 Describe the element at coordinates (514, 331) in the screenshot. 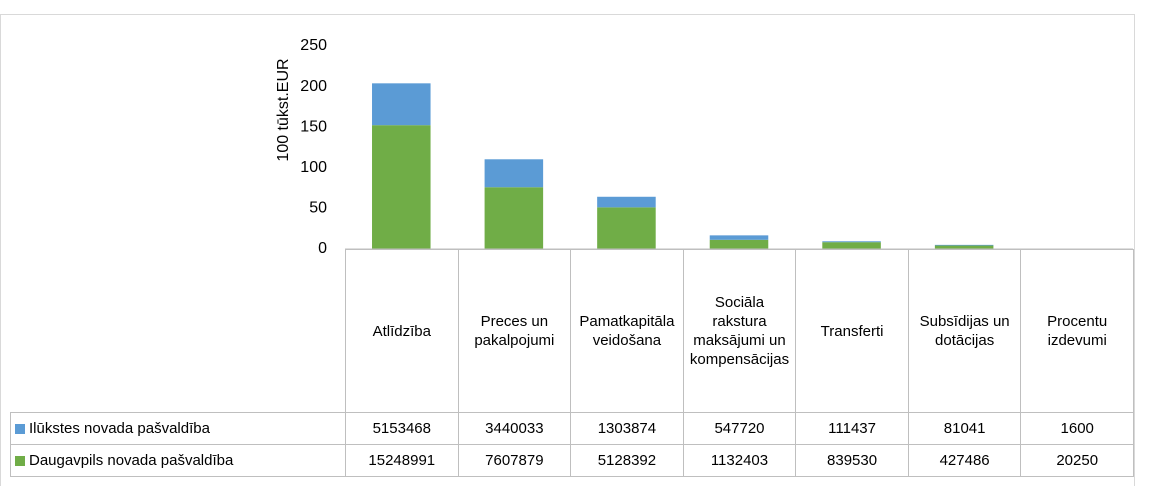

I see `category-cell: Preces un pakalpojumi` at that location.